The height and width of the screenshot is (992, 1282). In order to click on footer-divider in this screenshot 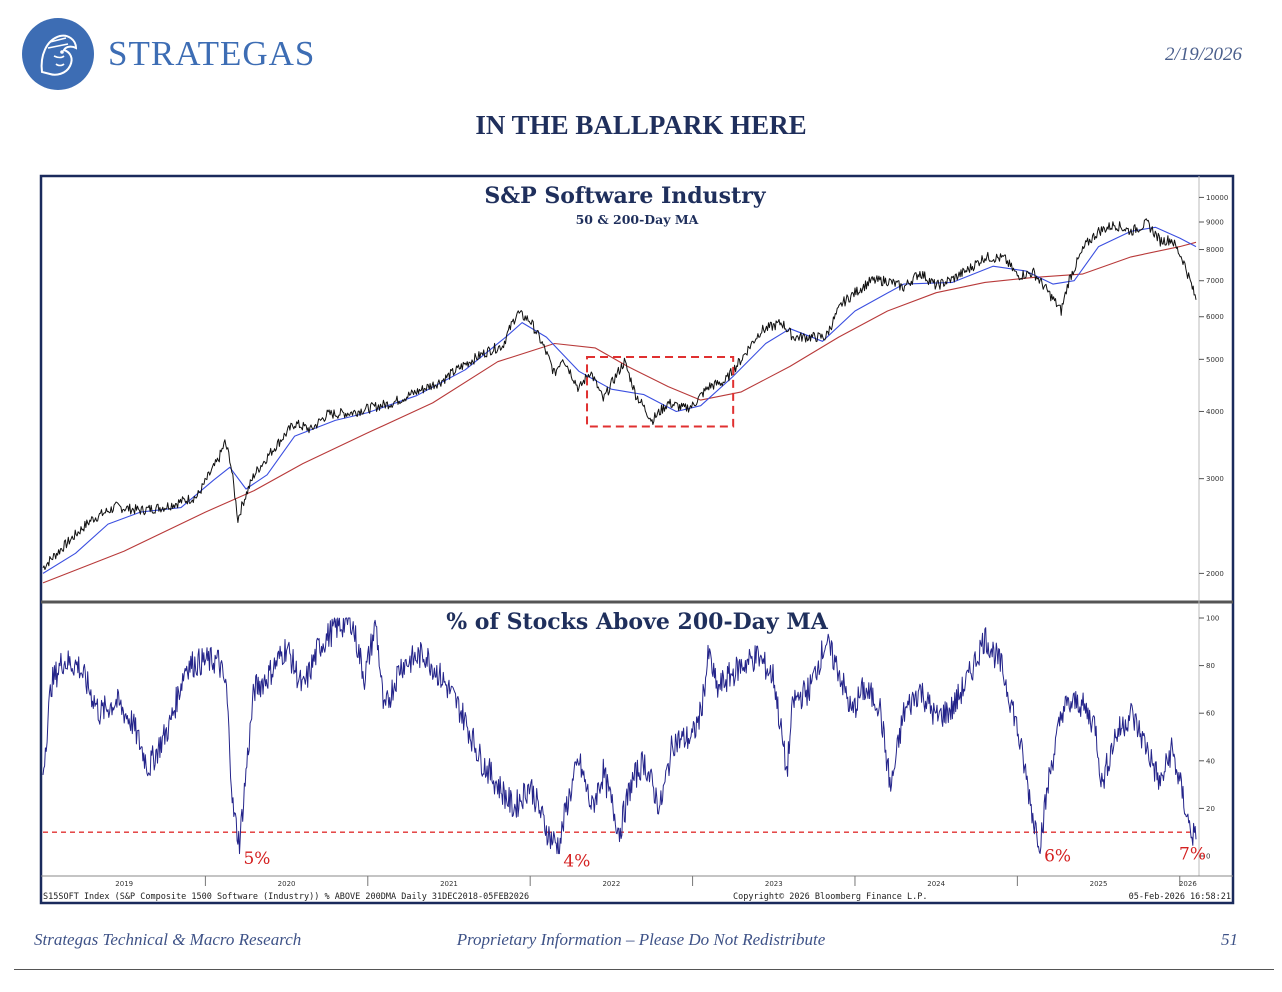, I will do `click(644, 969)`.